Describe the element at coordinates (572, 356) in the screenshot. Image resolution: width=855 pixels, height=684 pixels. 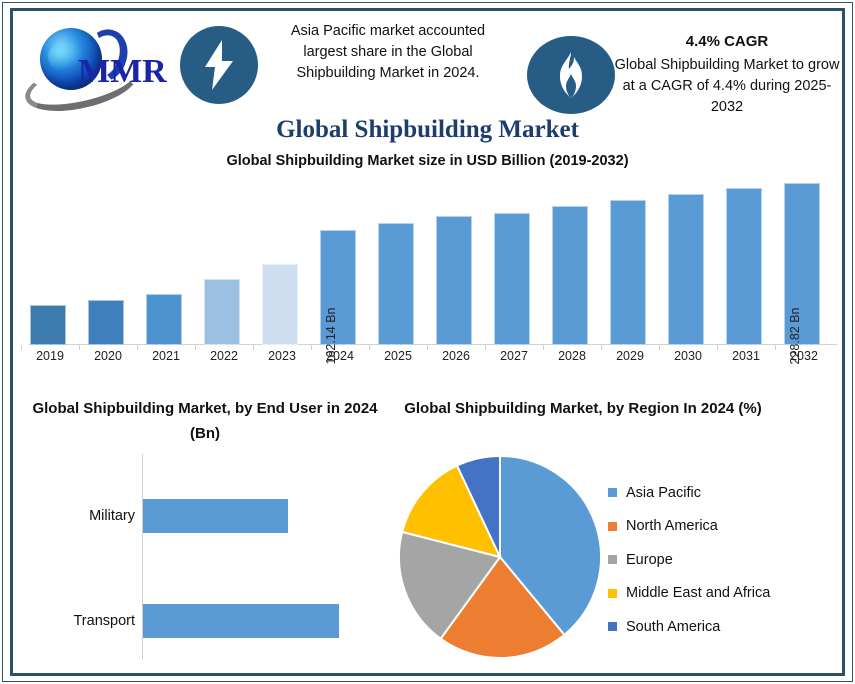
I see `x-axis-label: 2028` at that location.